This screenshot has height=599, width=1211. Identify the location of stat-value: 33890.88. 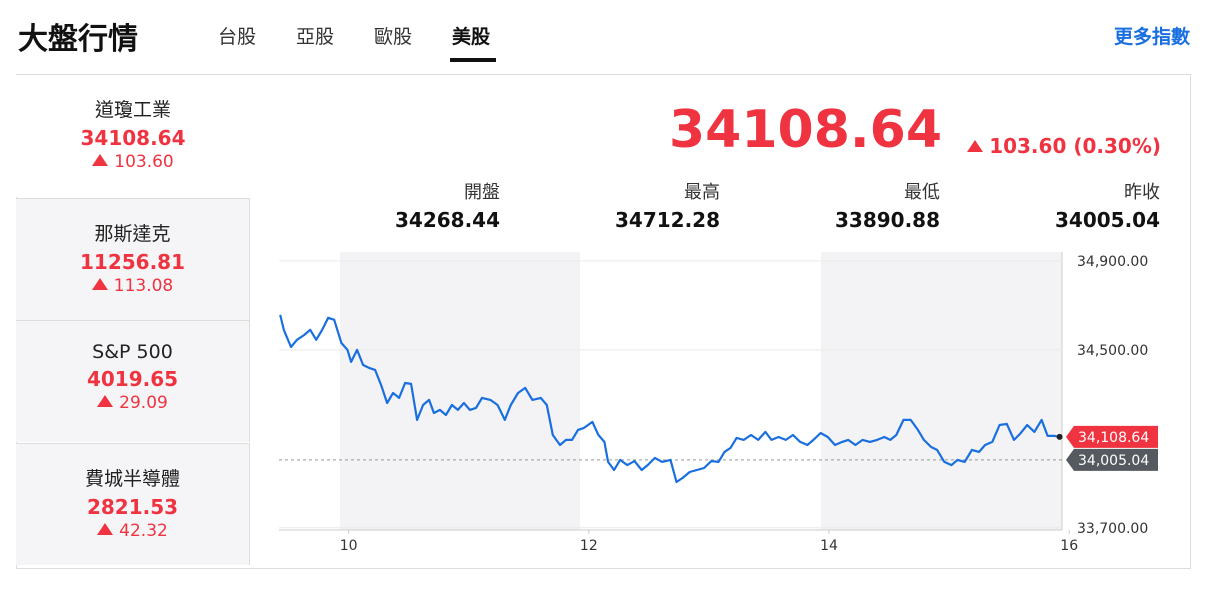
(887, 220).